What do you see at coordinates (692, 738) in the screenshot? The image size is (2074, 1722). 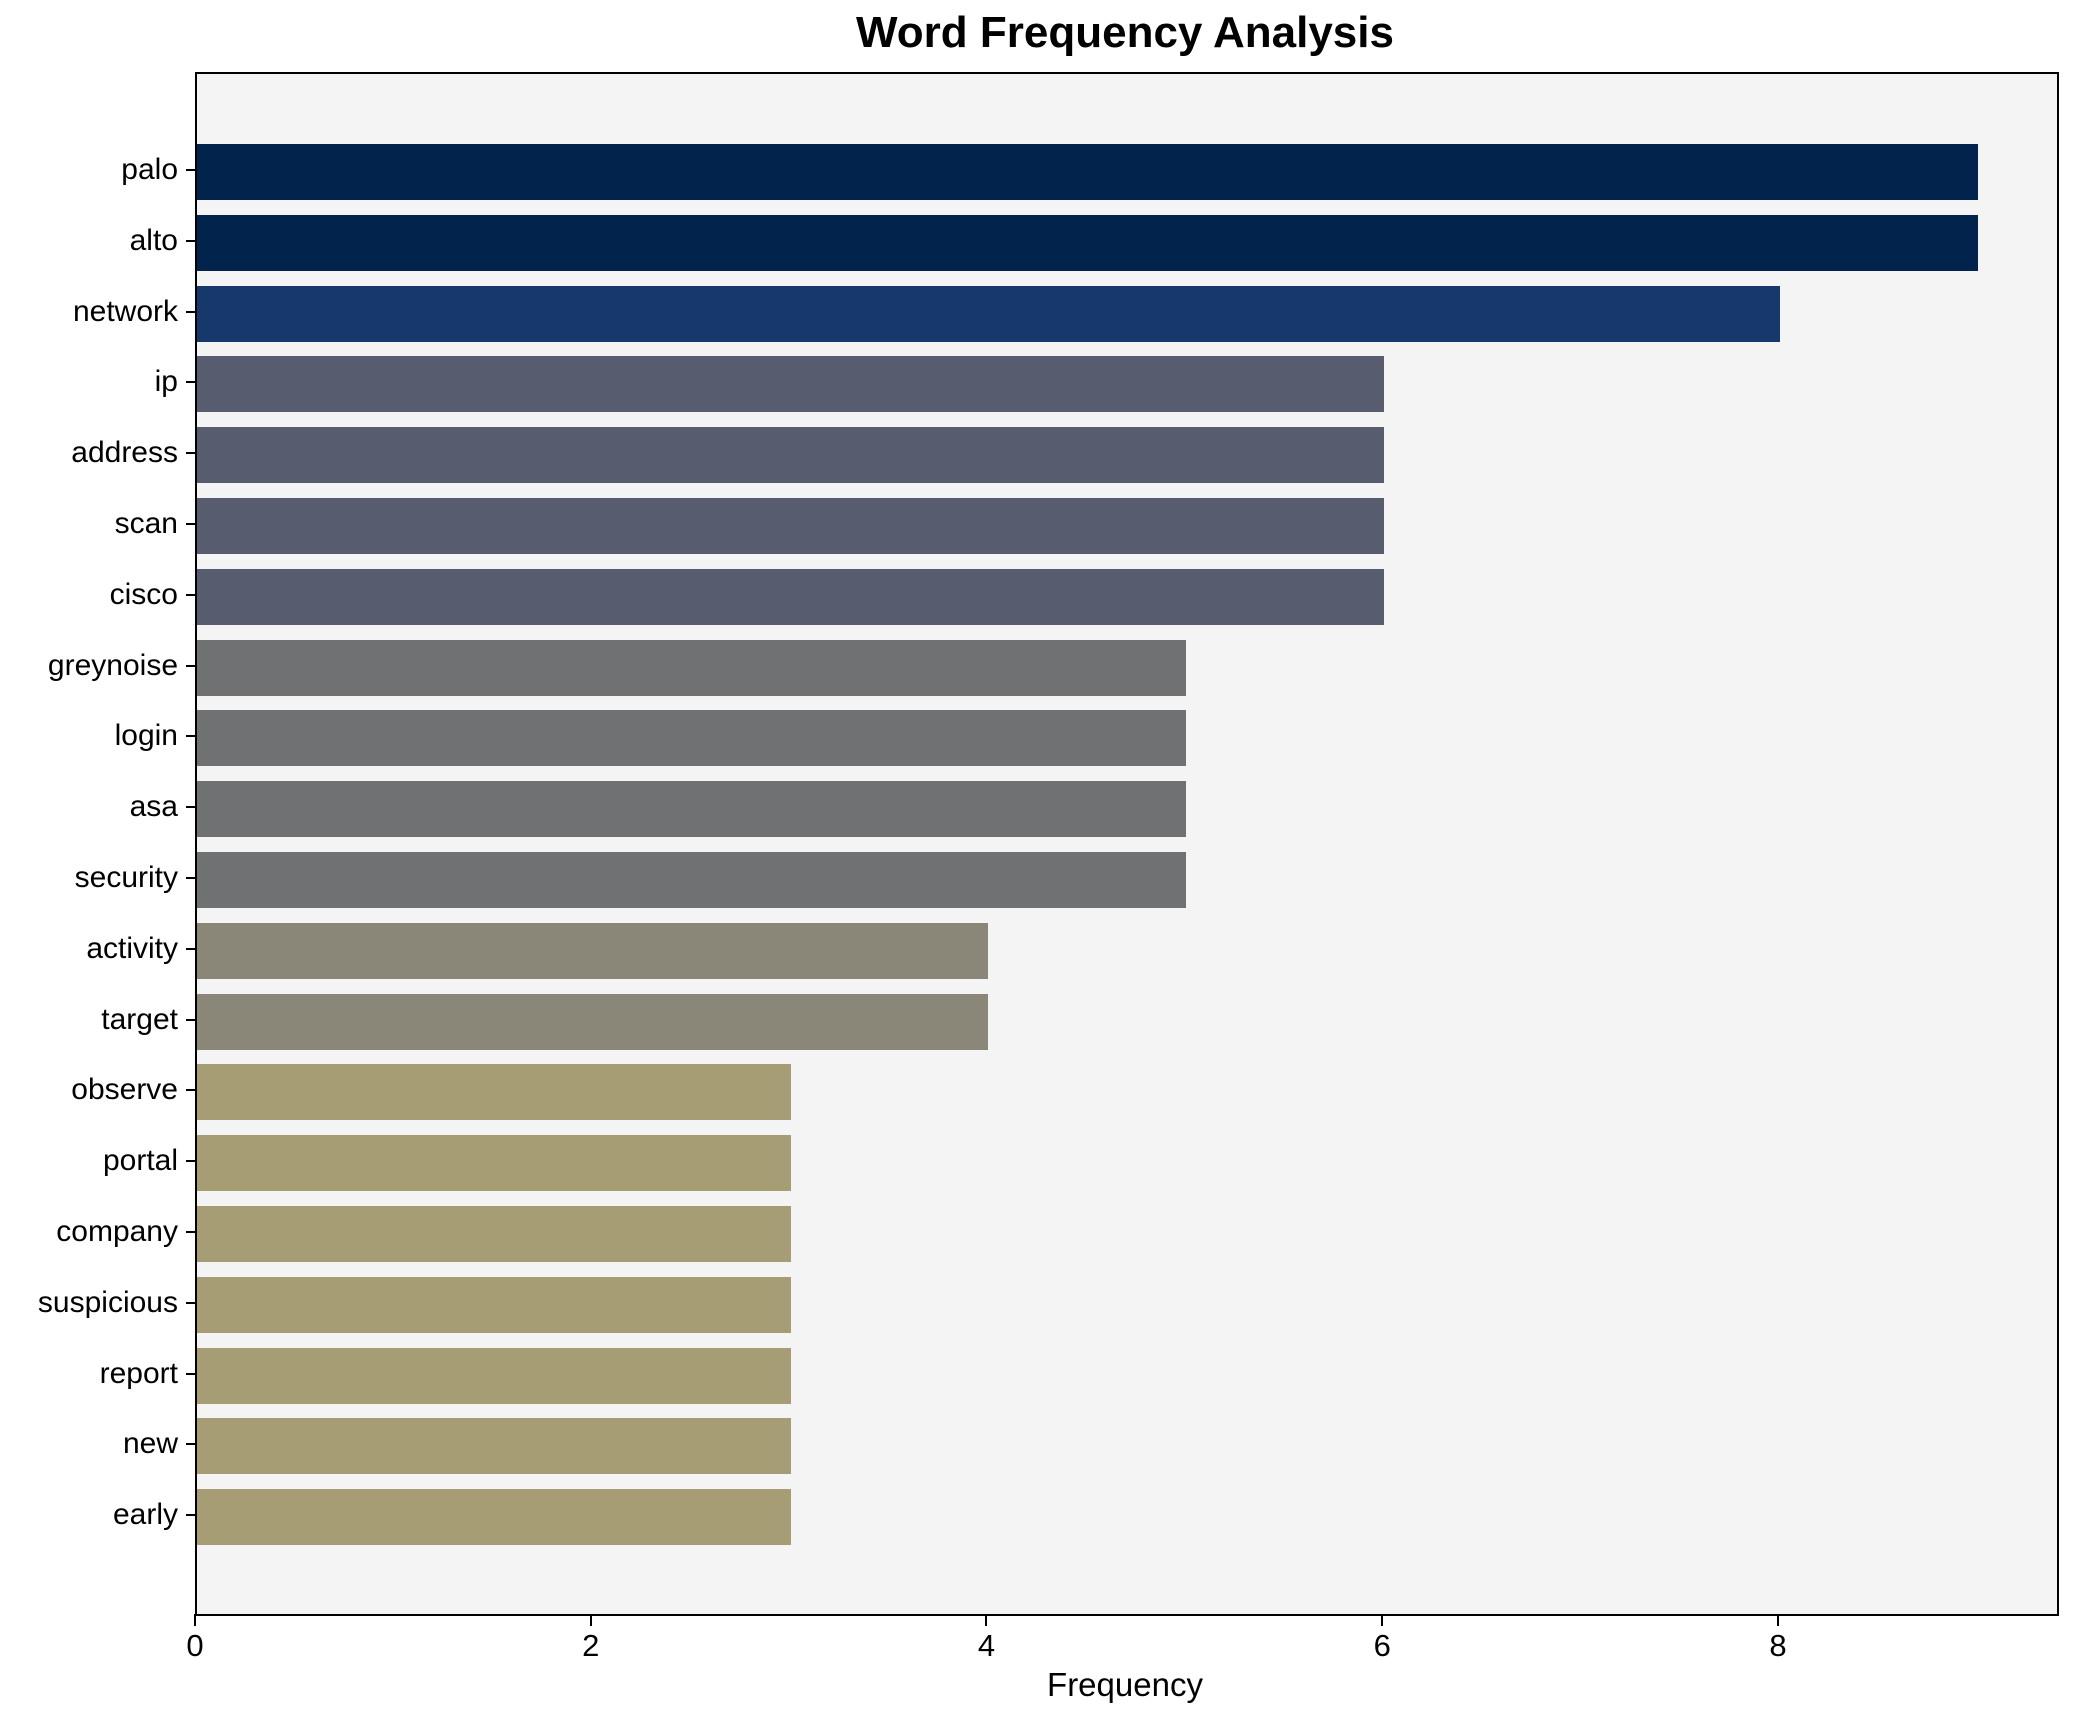 I see `bar-login` at bounding box center [692, 738].